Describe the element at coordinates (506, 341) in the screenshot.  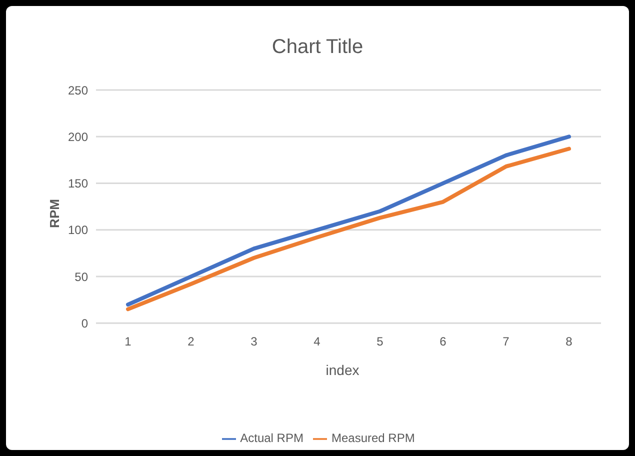
I see `x-tick-label: 7` at that location.